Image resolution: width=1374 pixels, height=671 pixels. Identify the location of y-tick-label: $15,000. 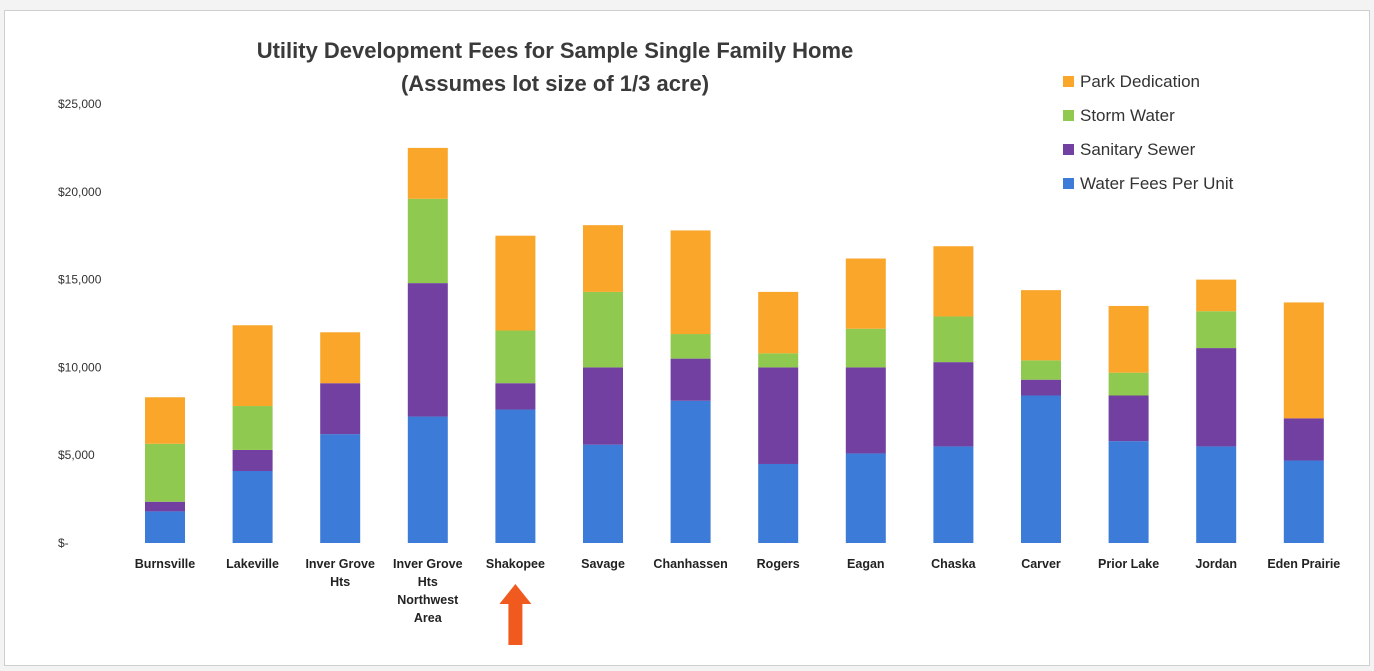
(80, 280).